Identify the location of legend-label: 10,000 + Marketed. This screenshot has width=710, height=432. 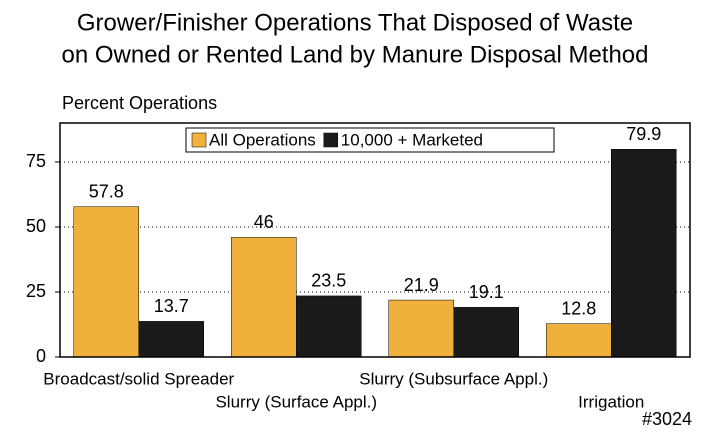
(412, 139).